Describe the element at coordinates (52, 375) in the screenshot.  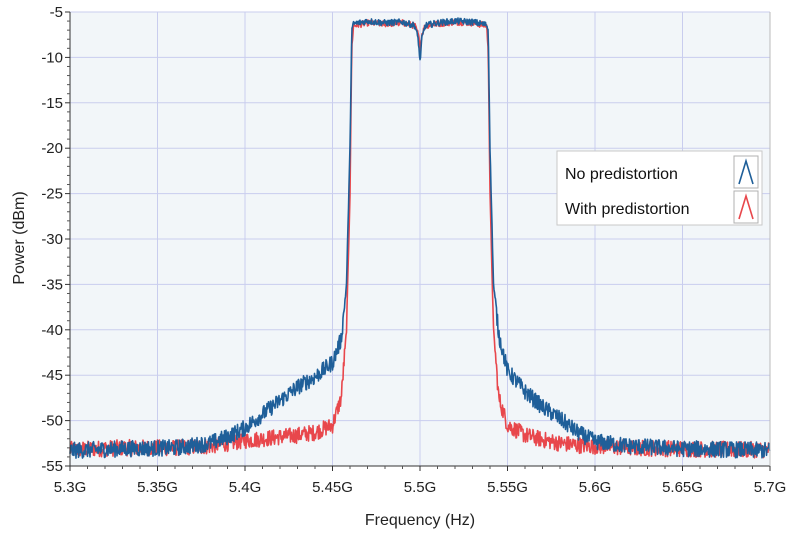
I see `y-tick-label: -45` at that location.